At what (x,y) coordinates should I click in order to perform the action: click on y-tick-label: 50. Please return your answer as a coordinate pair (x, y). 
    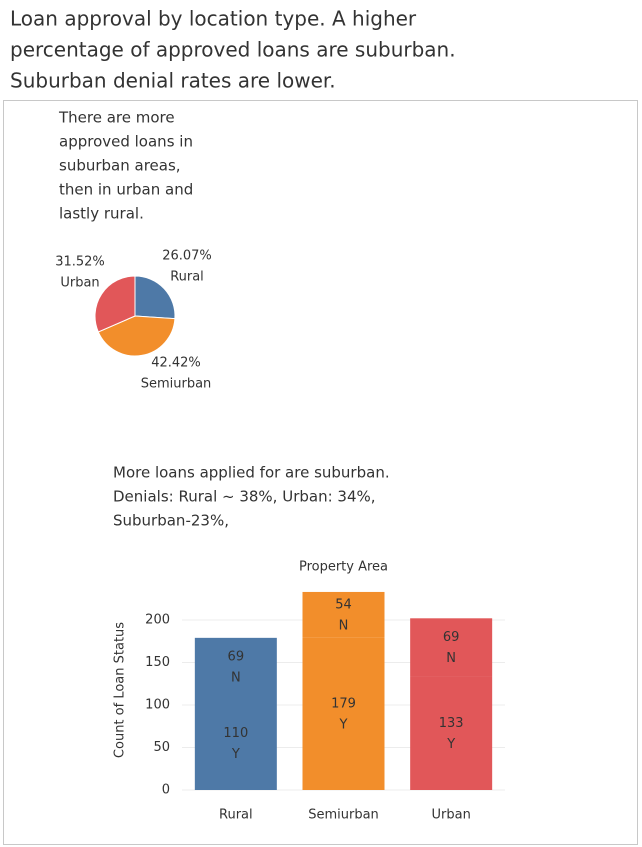
    Looking at the image, I should click on (161, 747).